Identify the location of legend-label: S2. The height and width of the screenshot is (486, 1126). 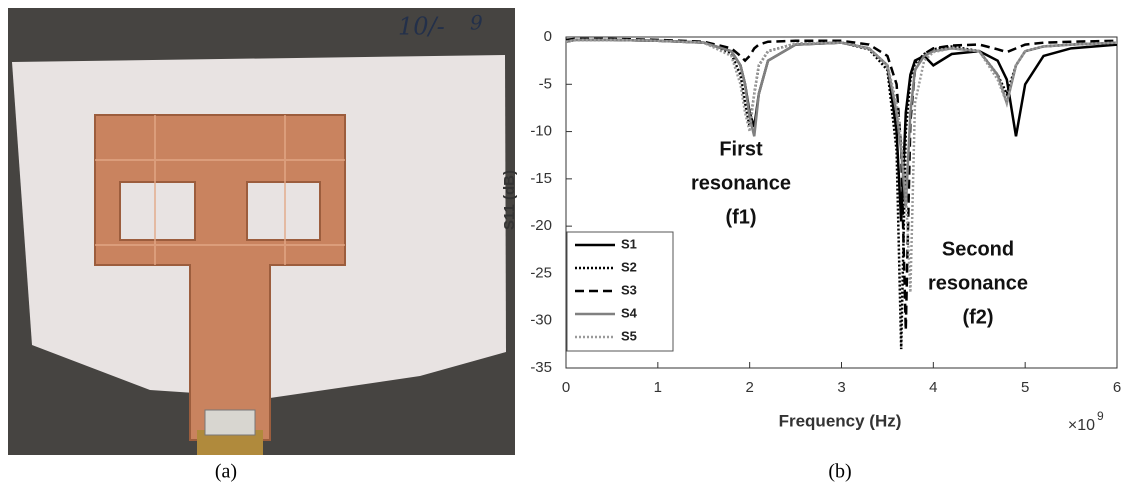
(629, 266).